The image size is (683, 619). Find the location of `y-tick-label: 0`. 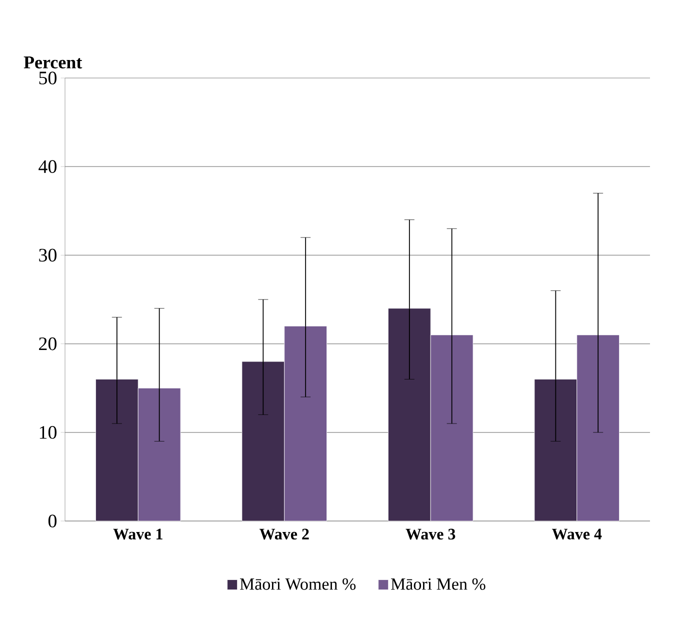

y-tick-label: 0 is located at coordinates (52, 521).